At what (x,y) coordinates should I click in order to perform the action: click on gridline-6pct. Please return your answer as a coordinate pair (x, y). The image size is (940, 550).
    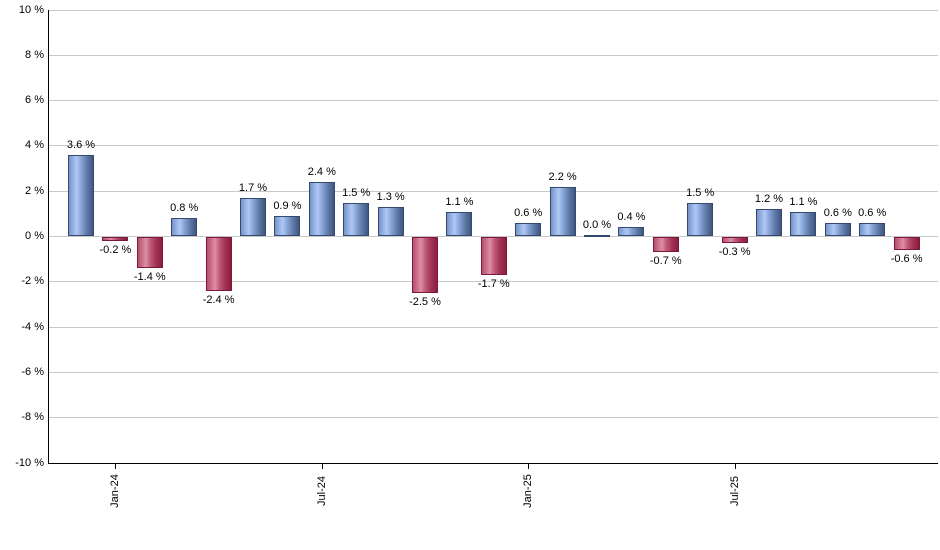
    Looking at the image, I should click on (493, 101).